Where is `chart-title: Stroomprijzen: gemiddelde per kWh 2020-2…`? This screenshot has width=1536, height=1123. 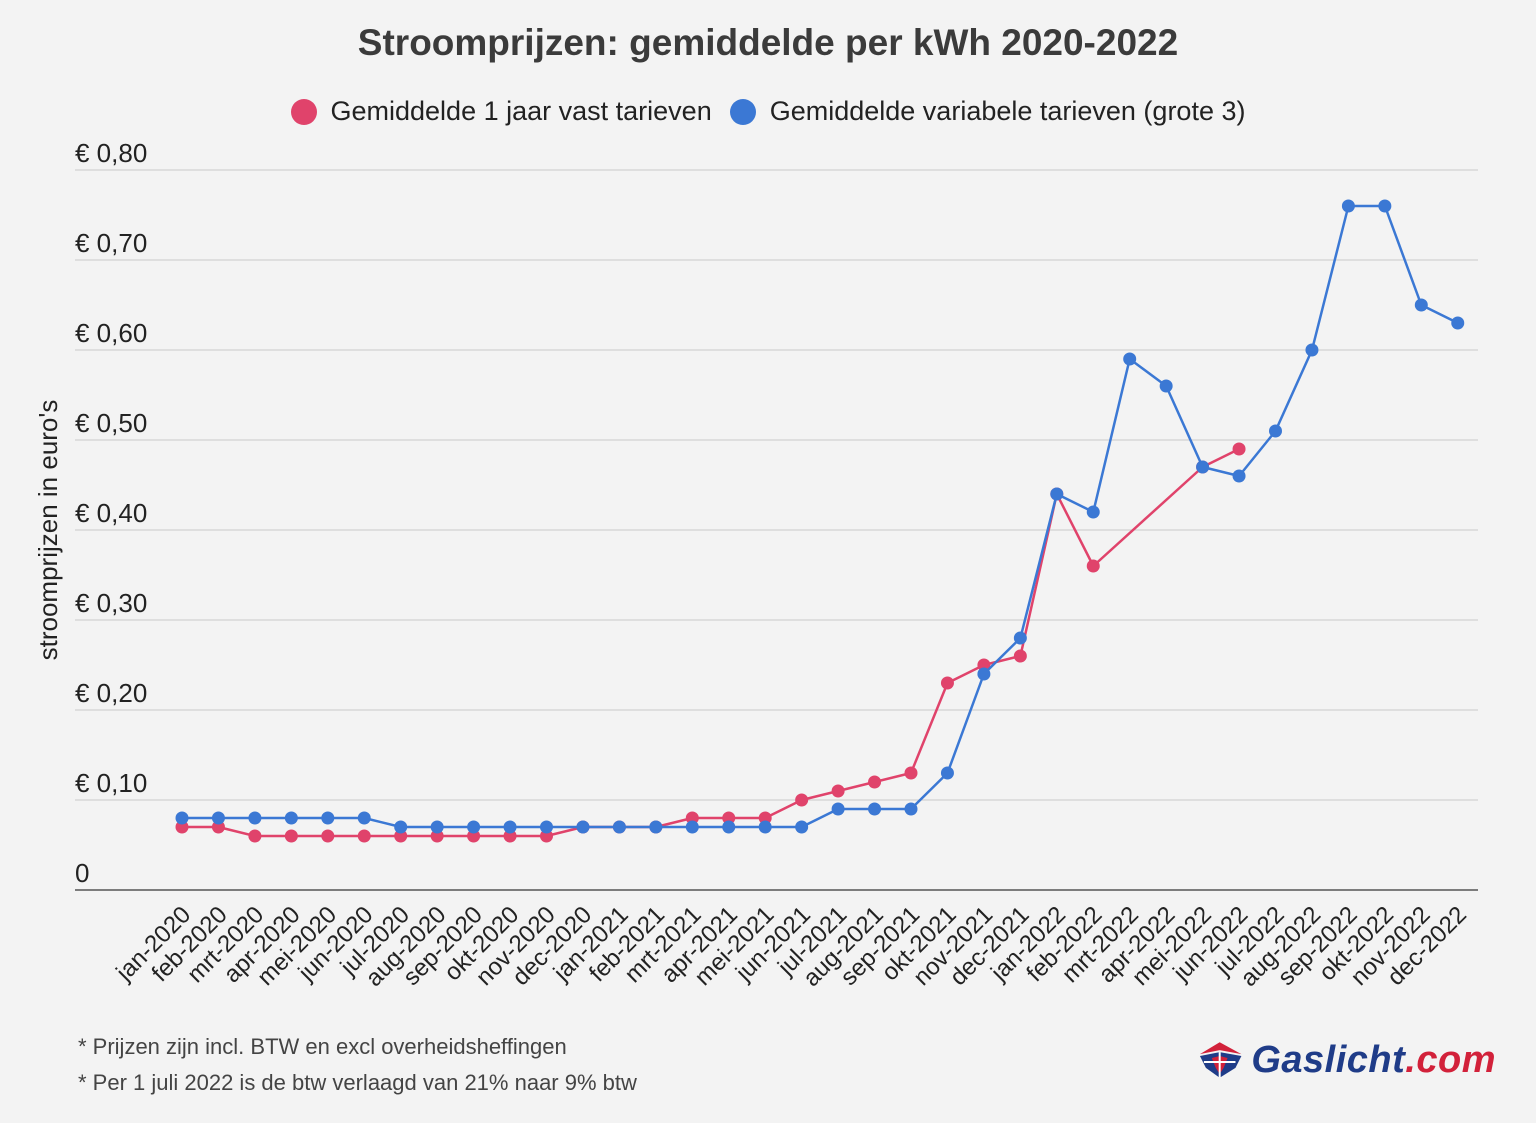
chart-title: Stroomprijzen: gemiddelde per kWh 2020-2… is located at coordinates (768, 42).